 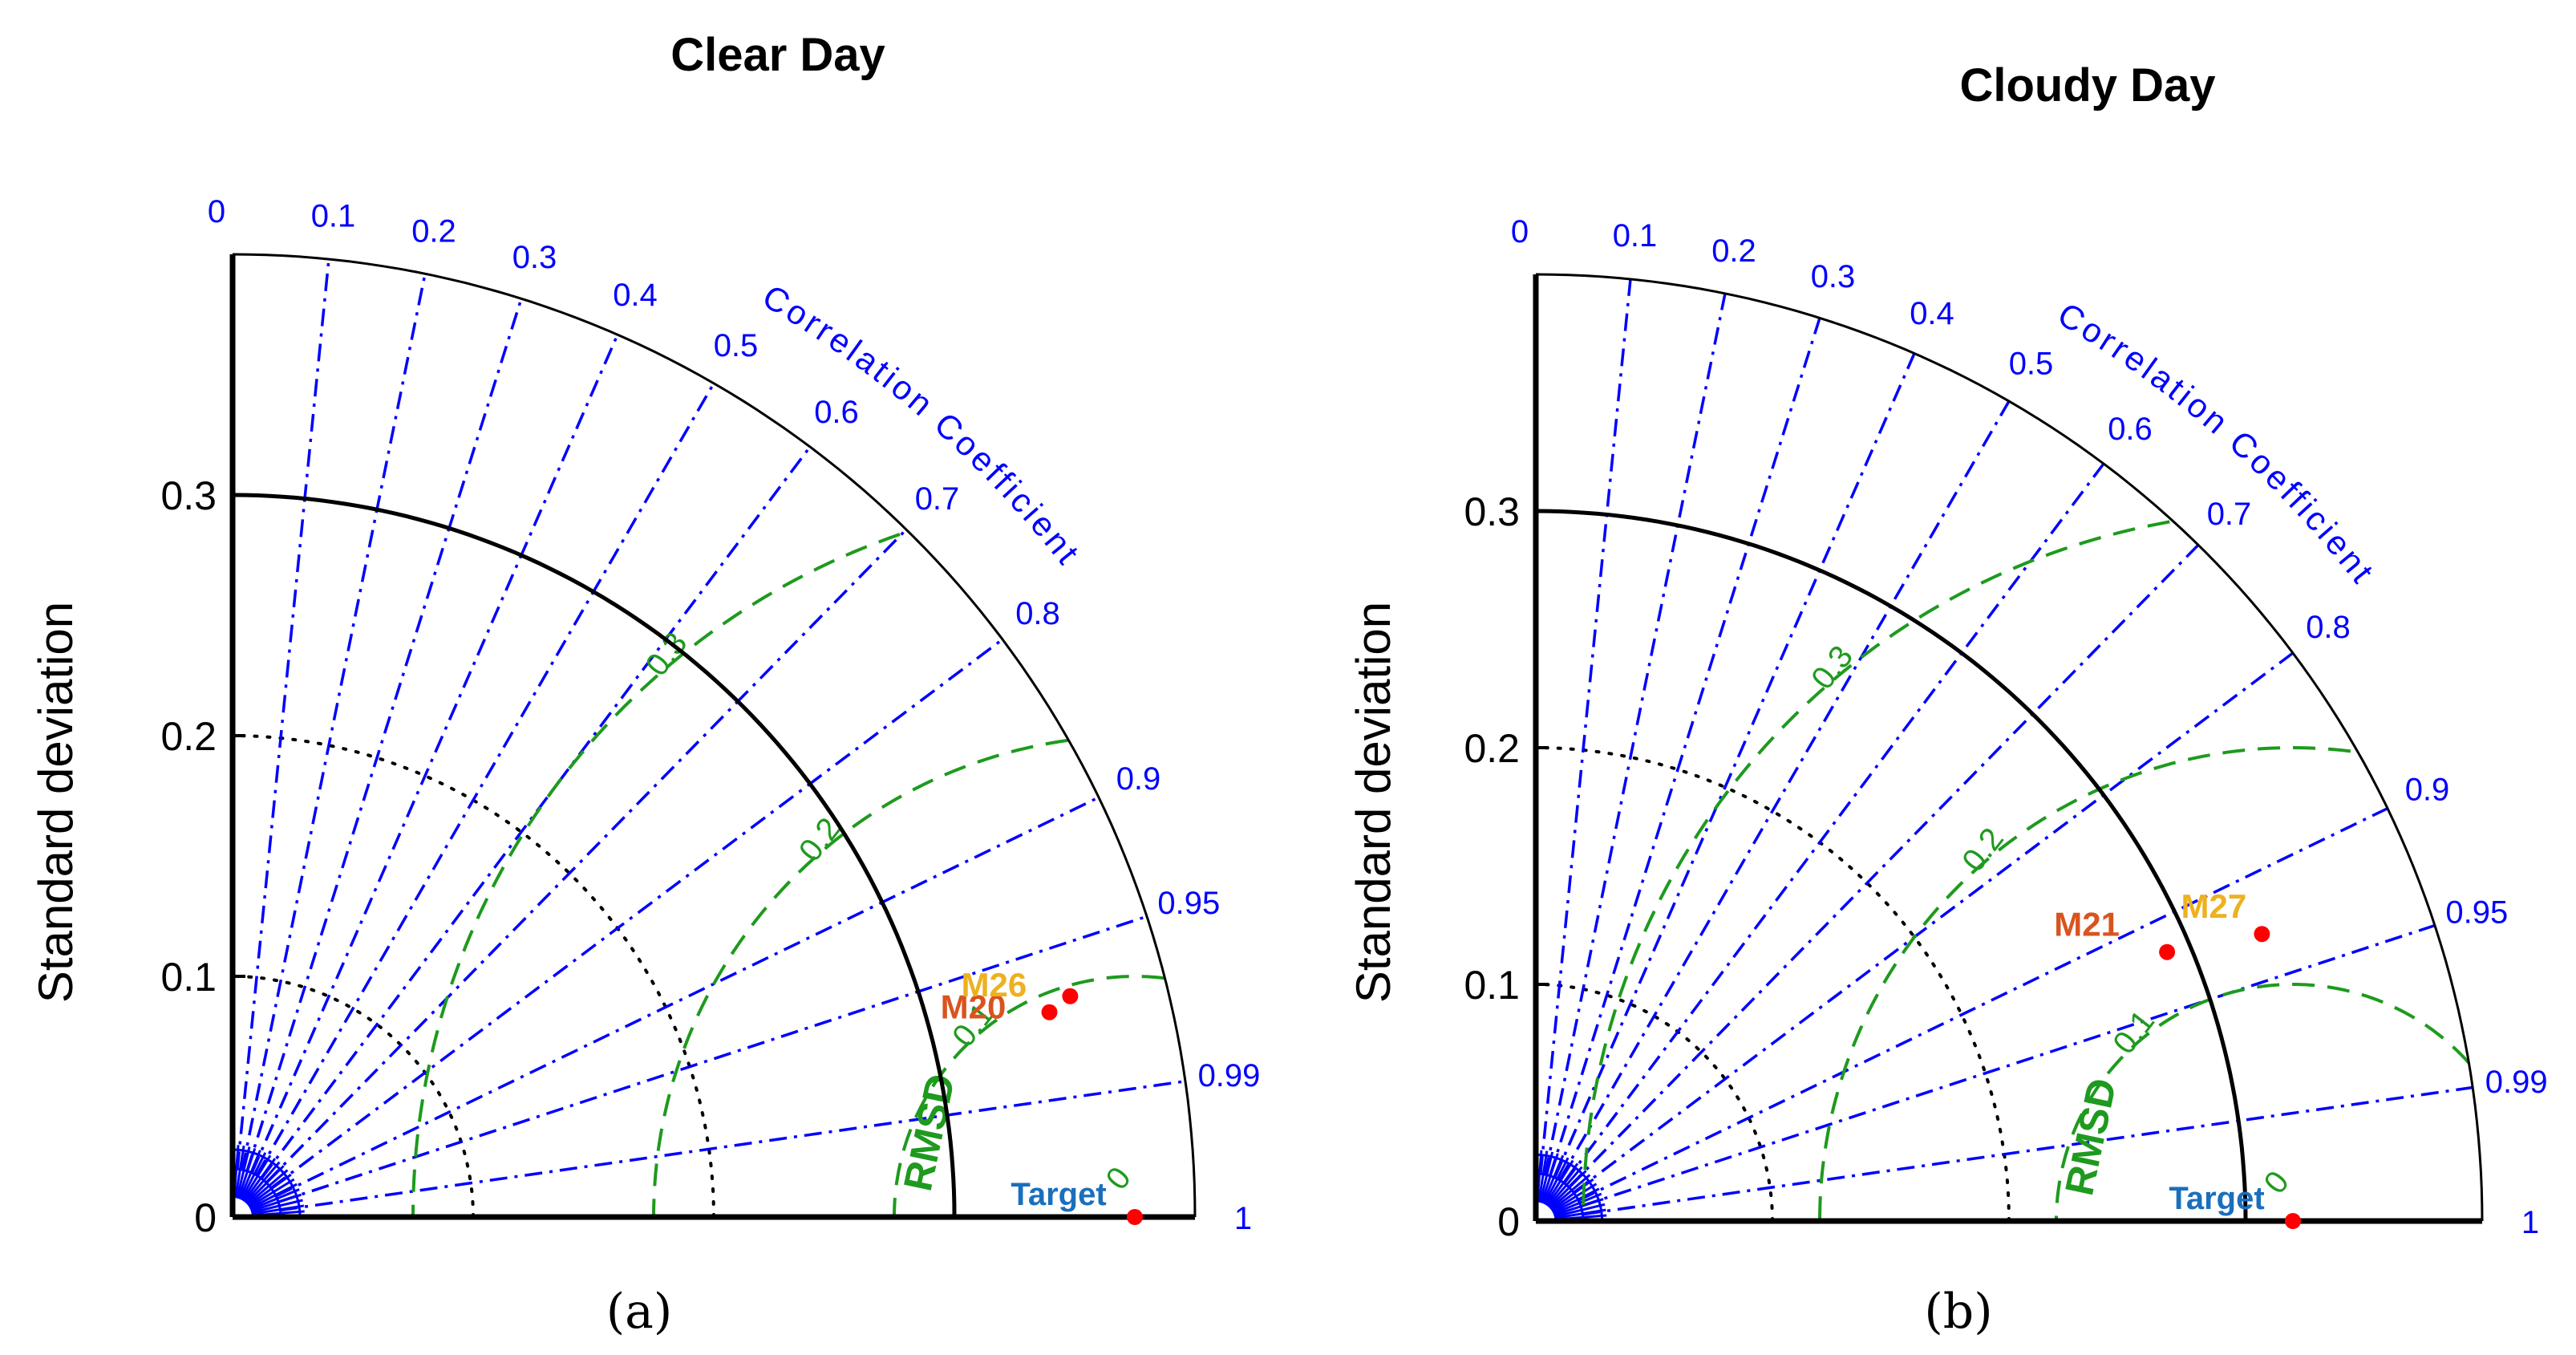 What do you see at coordinates (639, 1312) in the screenshot?
I see `panel-label: (a)` at bounding box center [639, 1312].